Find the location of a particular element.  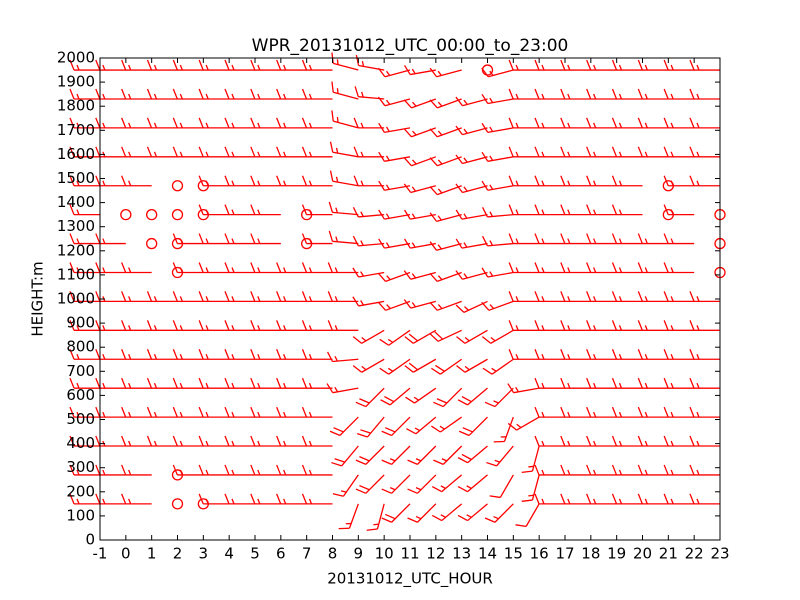

x-tick-label: 1 is located at coordinates (152, 554).